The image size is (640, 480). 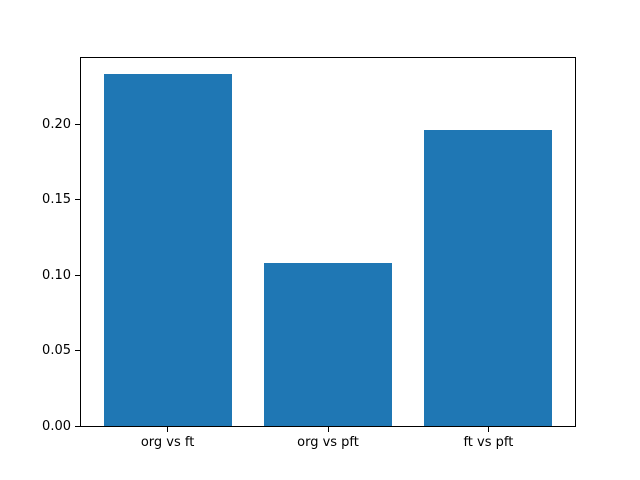 What do you see at coordinates (167, 442) in the screenshot?
I see `x-axis-tick-label: org vs ft` at bounding box center [167, 442].